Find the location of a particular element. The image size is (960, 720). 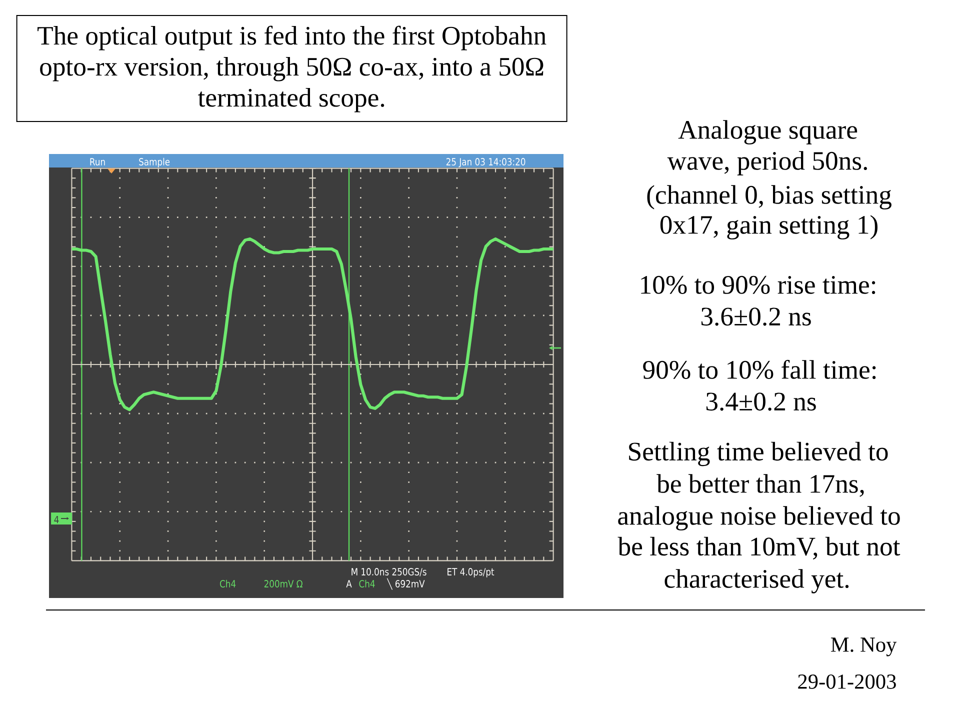

text: Analogue square is located at coordinates (768, 132).